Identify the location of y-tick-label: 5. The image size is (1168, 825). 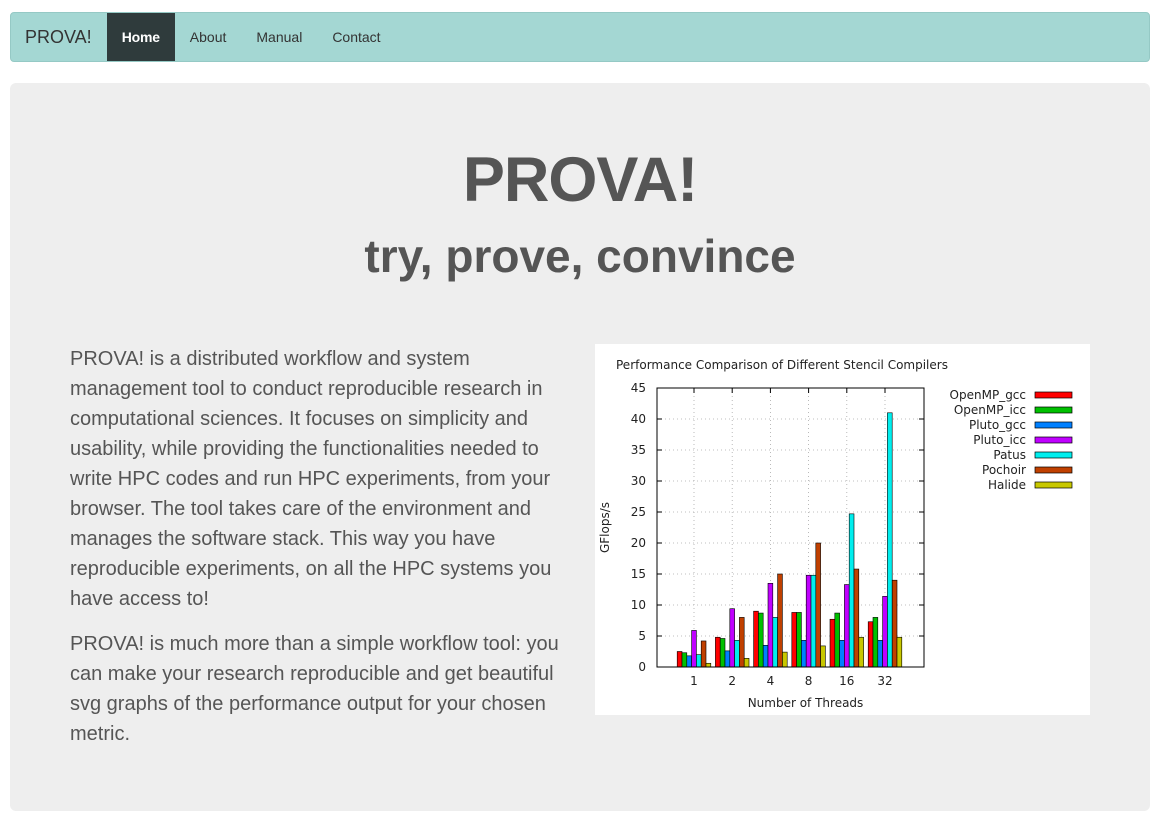
(642, 636).